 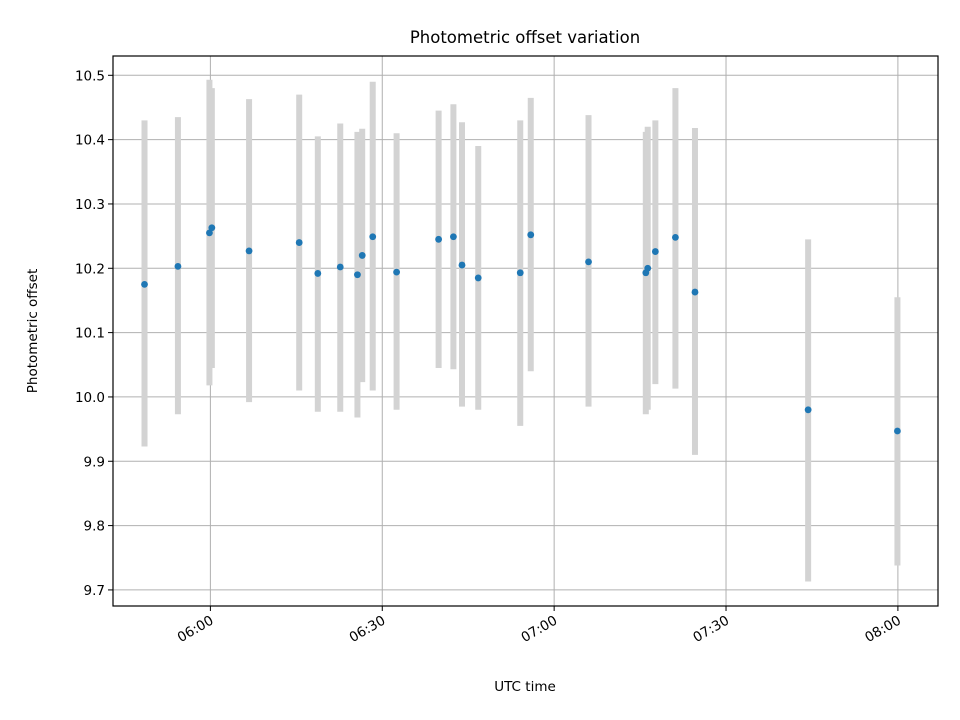 What do you see at coordinates (90, 76) in the screenshot?
I see `y-tick-label: 10.5` at bounding box center [90, 76].